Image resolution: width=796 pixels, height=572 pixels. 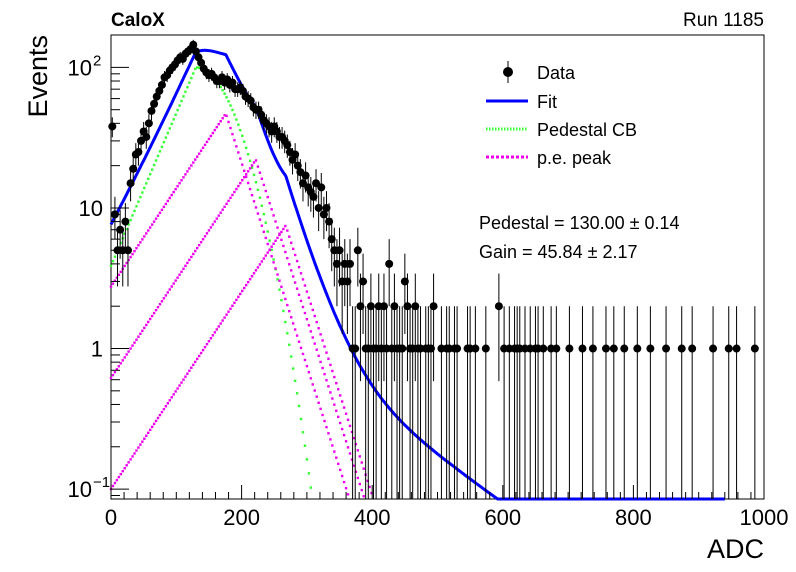 What do you see at coordinates (558, 252) in the screenshot?
I see `gain-result: Gain = 45.84 ± 2.17` at bounding box center [558, 252].